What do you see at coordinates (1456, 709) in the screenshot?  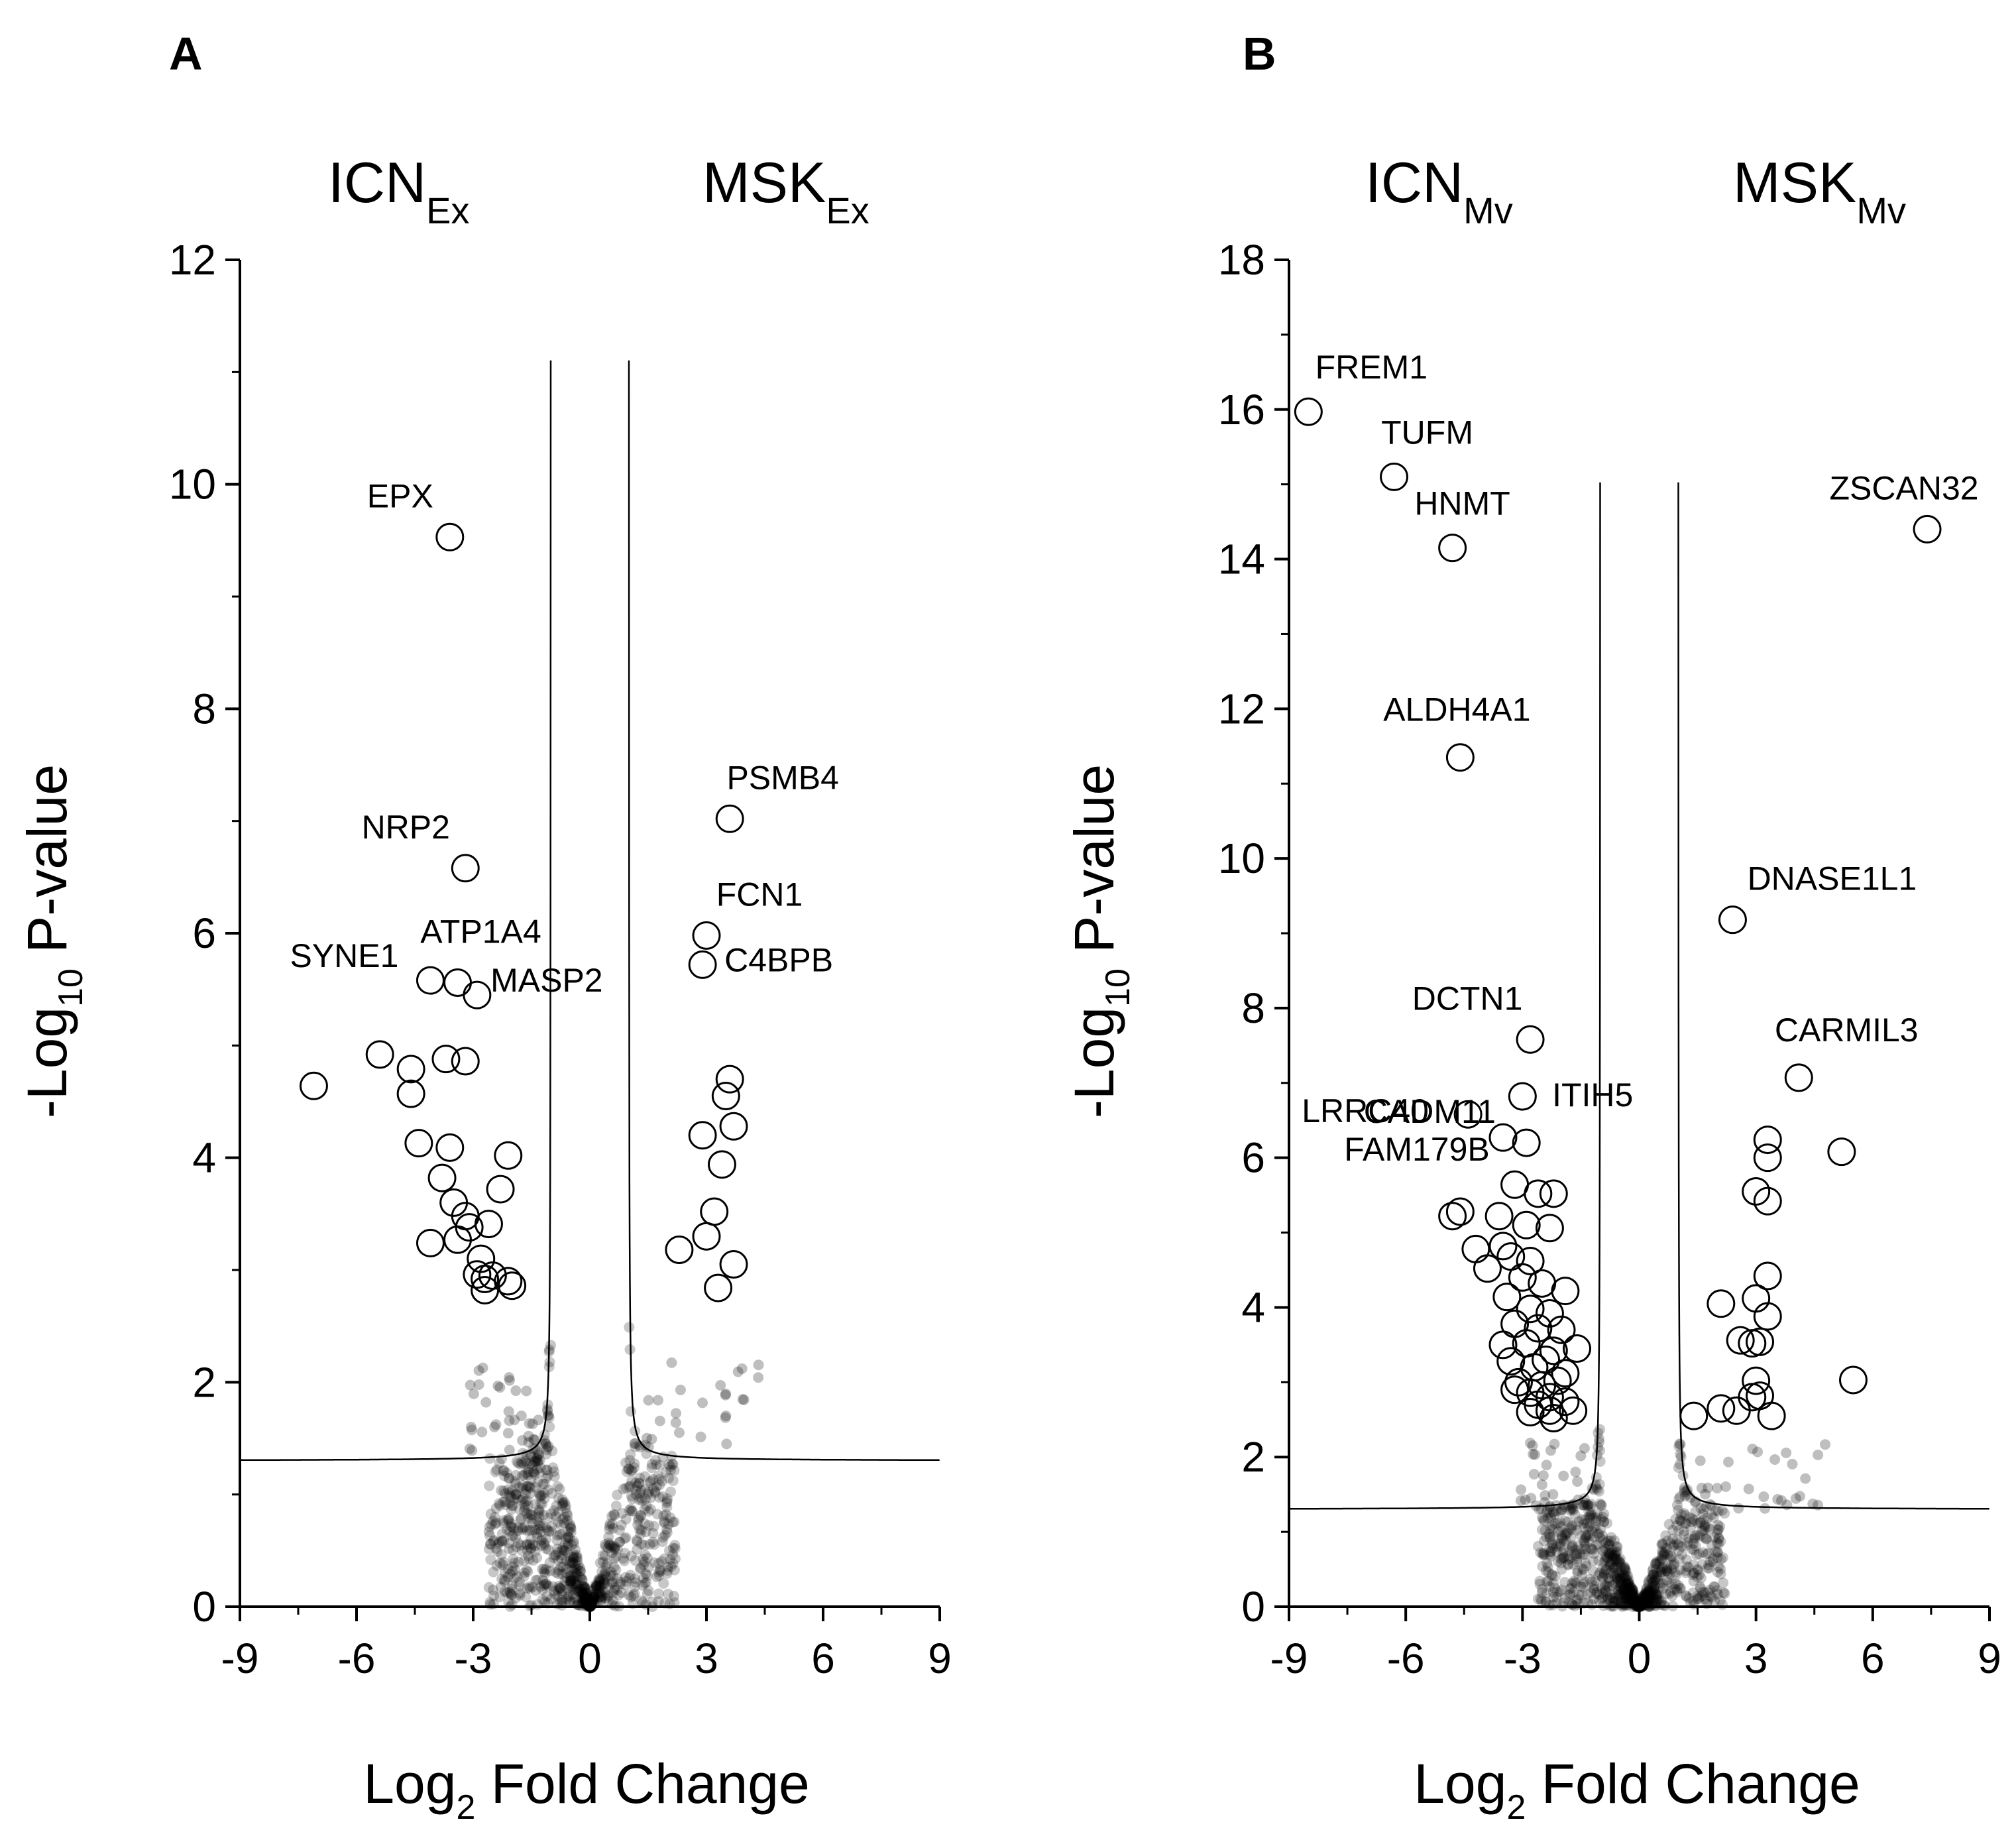 I see `gene-label: ALDH4A1` at bounding box center [1456, 709].